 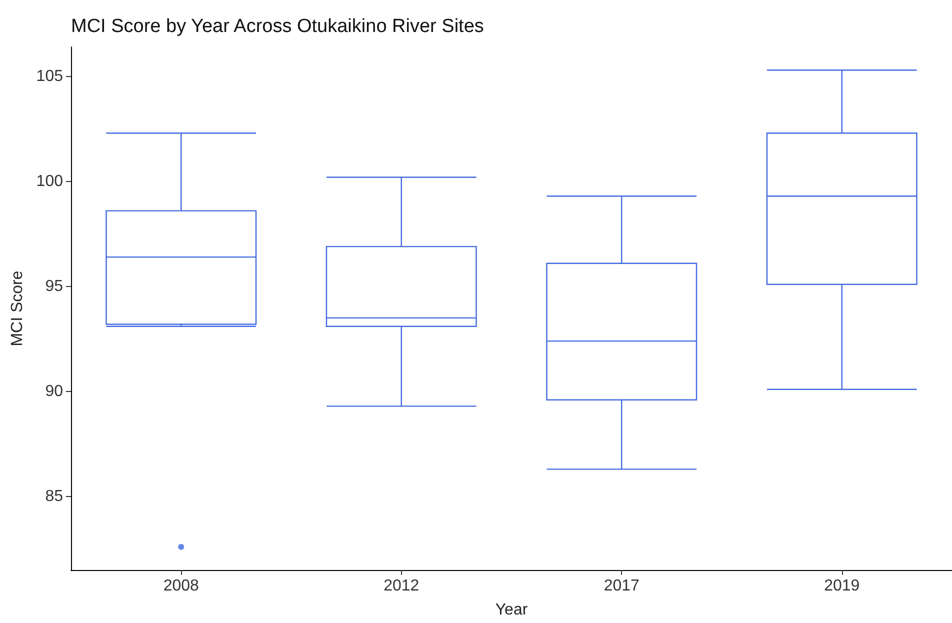 What do you see at coordinates (50, 76) in the screenshot?
I see `y-tick-label: 105` at bounding box center [50, 76].